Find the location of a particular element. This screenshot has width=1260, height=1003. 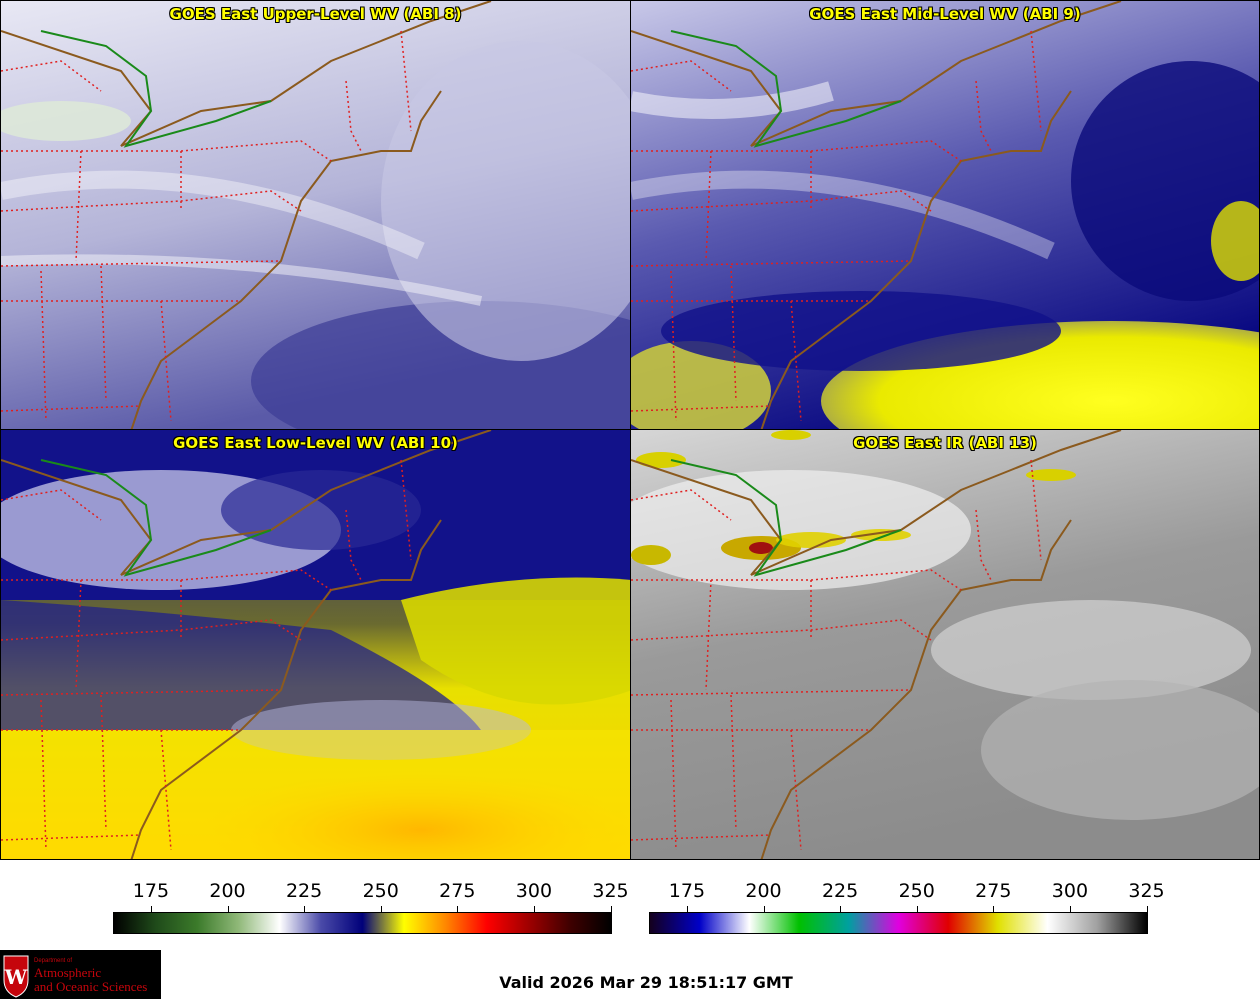

panel-title: GOES East Low-Level WV (ABI 10) is located at coordinates (315, 443).